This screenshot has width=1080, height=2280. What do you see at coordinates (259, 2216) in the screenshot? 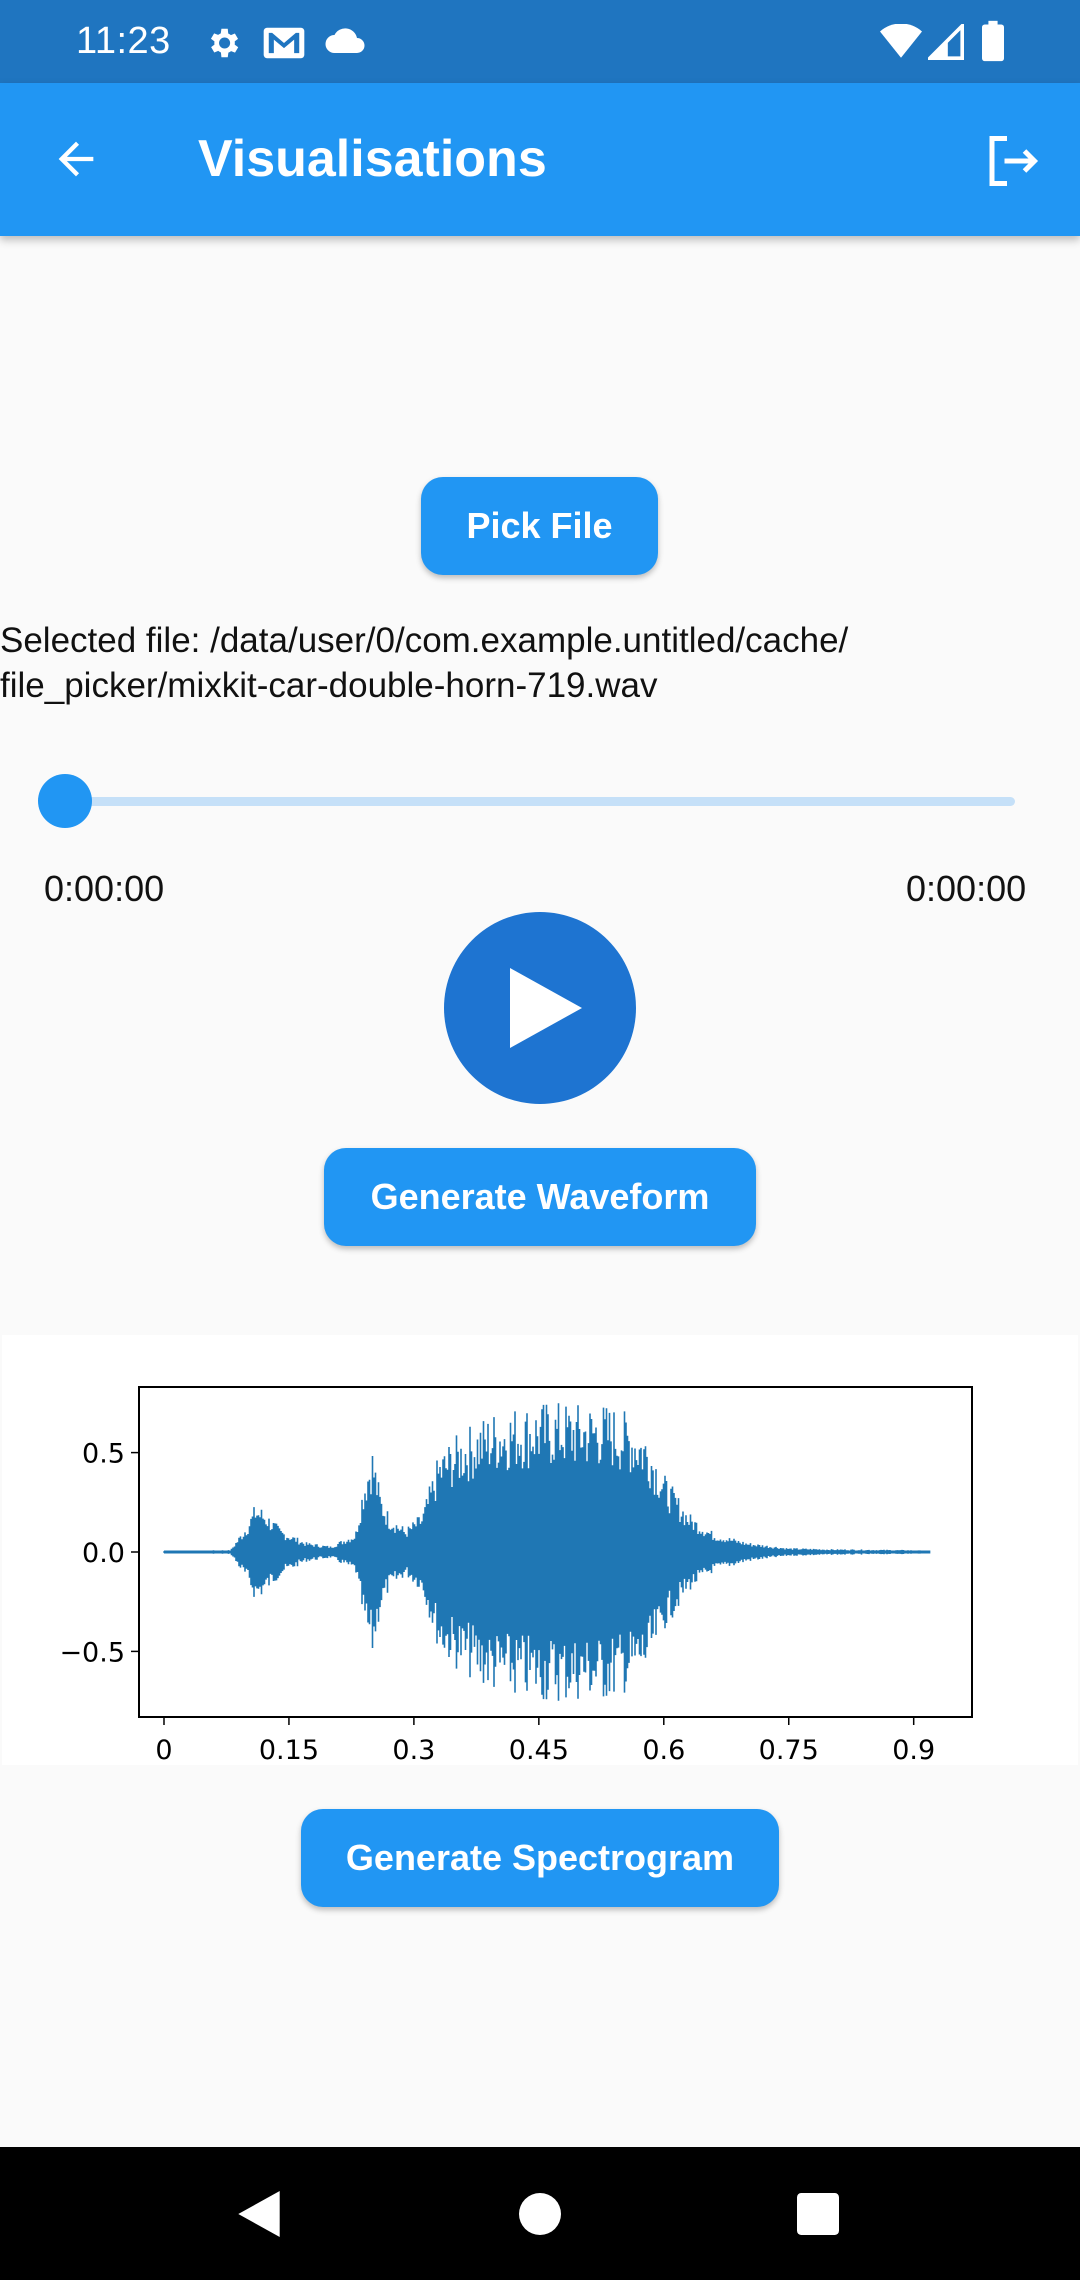
I see `nav-back-icon` at bounding box center [259, 2216].